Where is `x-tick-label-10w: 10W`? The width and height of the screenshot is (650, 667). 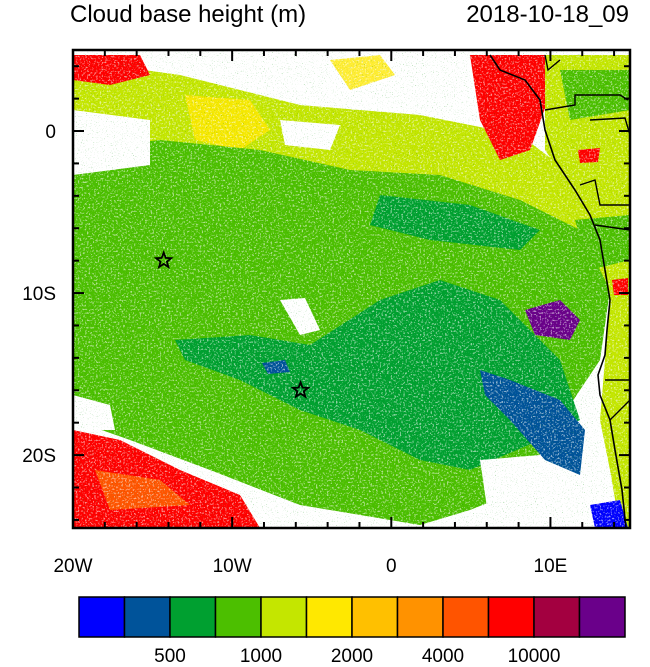
x-tick-label-10w: 10W is located at coordinates (232, 566).